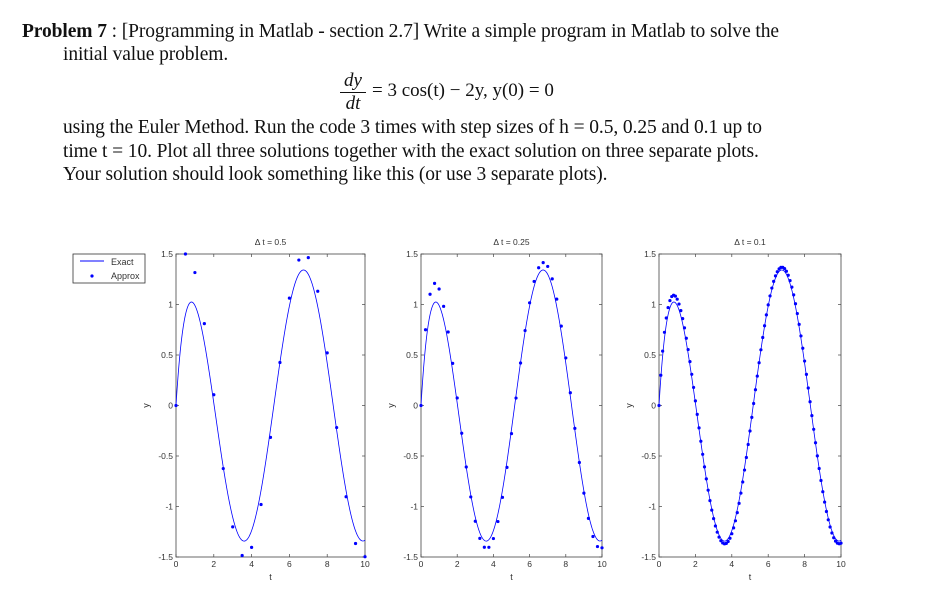  What do you see at coordinates (146, 54) in the screenshot?
I see `problem-line-2: initial value problem.` at bounding box center [146, 54].